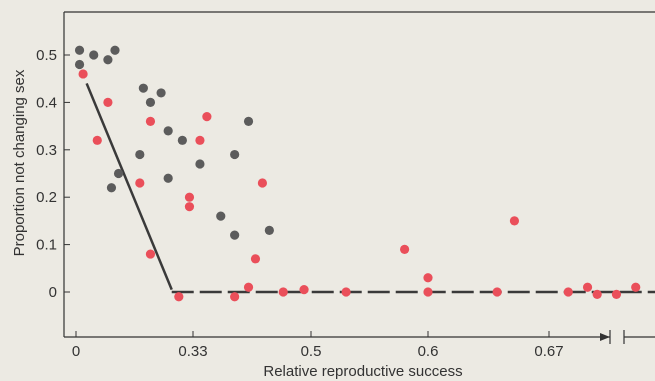 This screenshot has height=381, width=655. Describe the element at coordinates (46, 102) in the screenshot. I see `y-tick-label: 0.4` at that location.